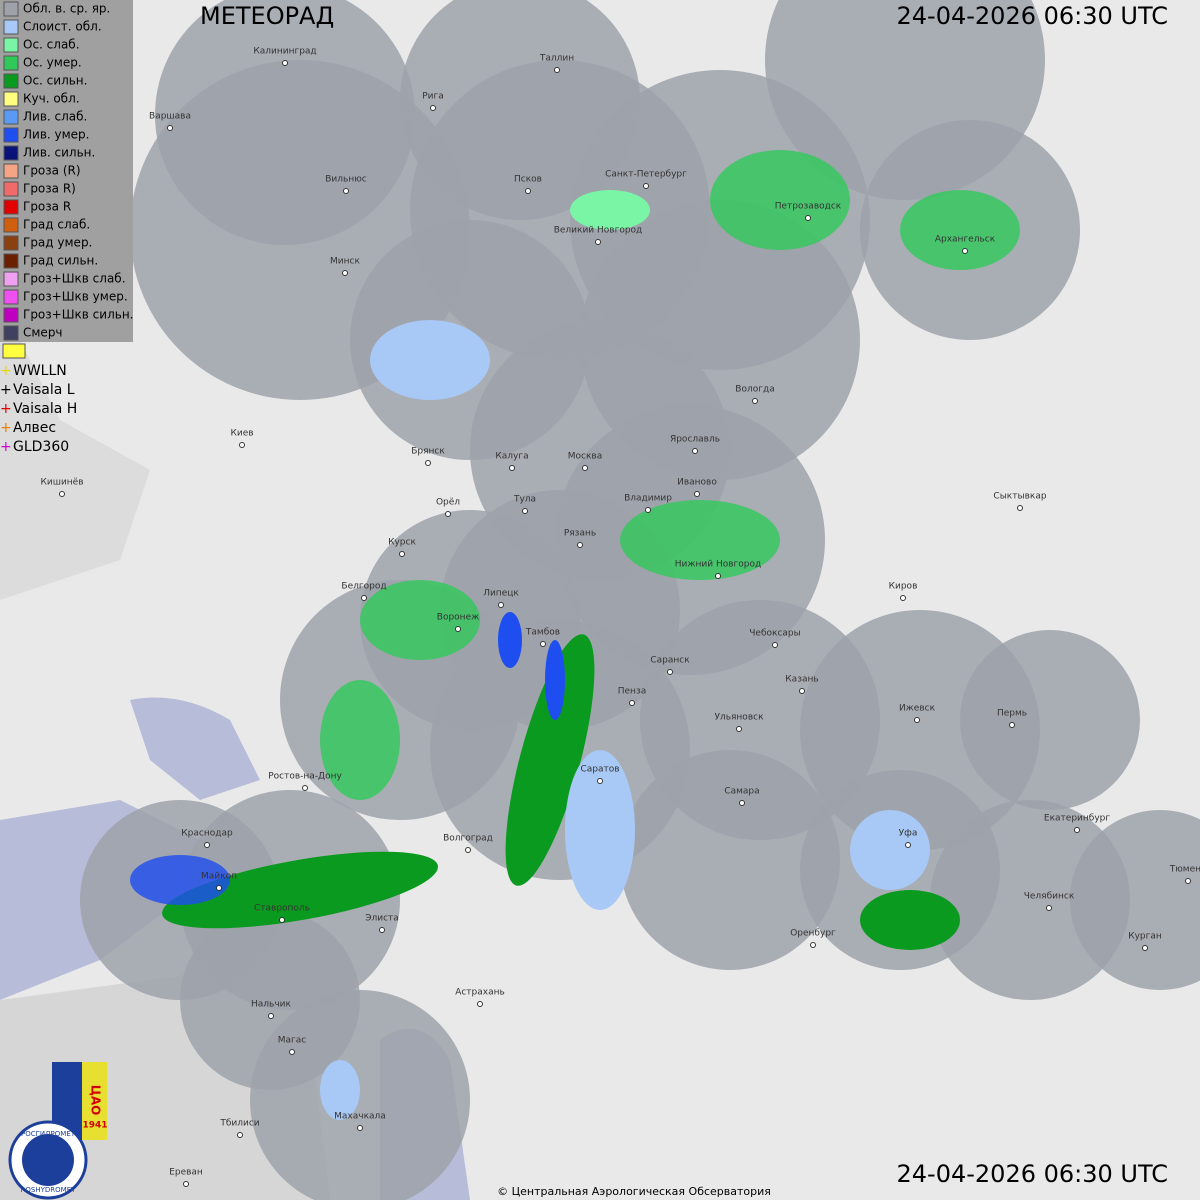  I want to click on city-name: Калининград, so click(284, 52).